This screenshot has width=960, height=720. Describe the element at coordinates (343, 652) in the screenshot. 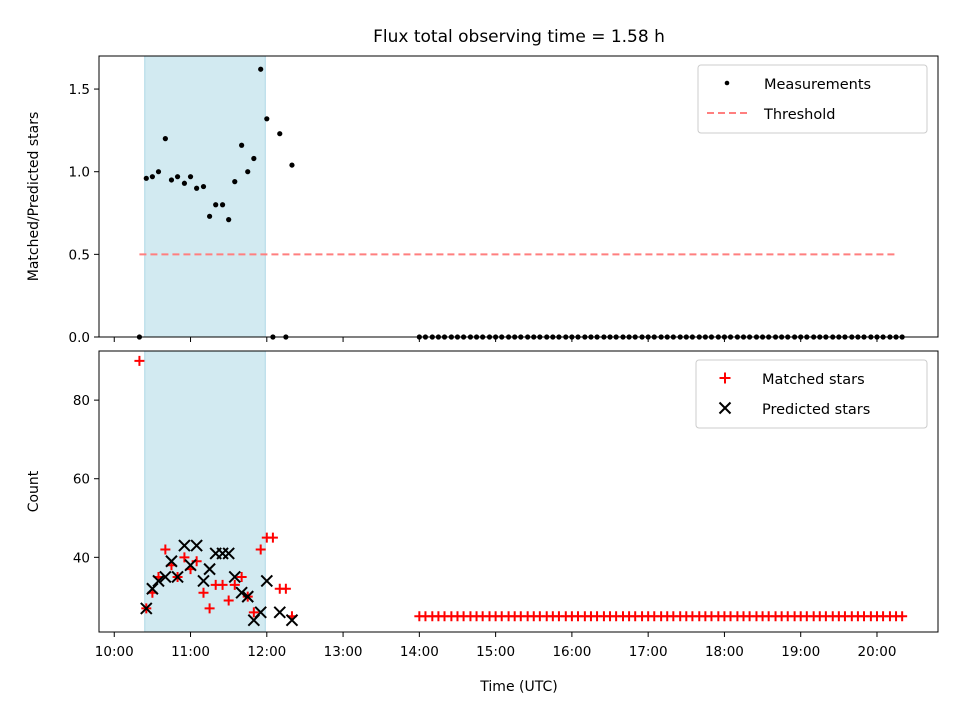

I see `x-tick-label: 13:00` at that location.